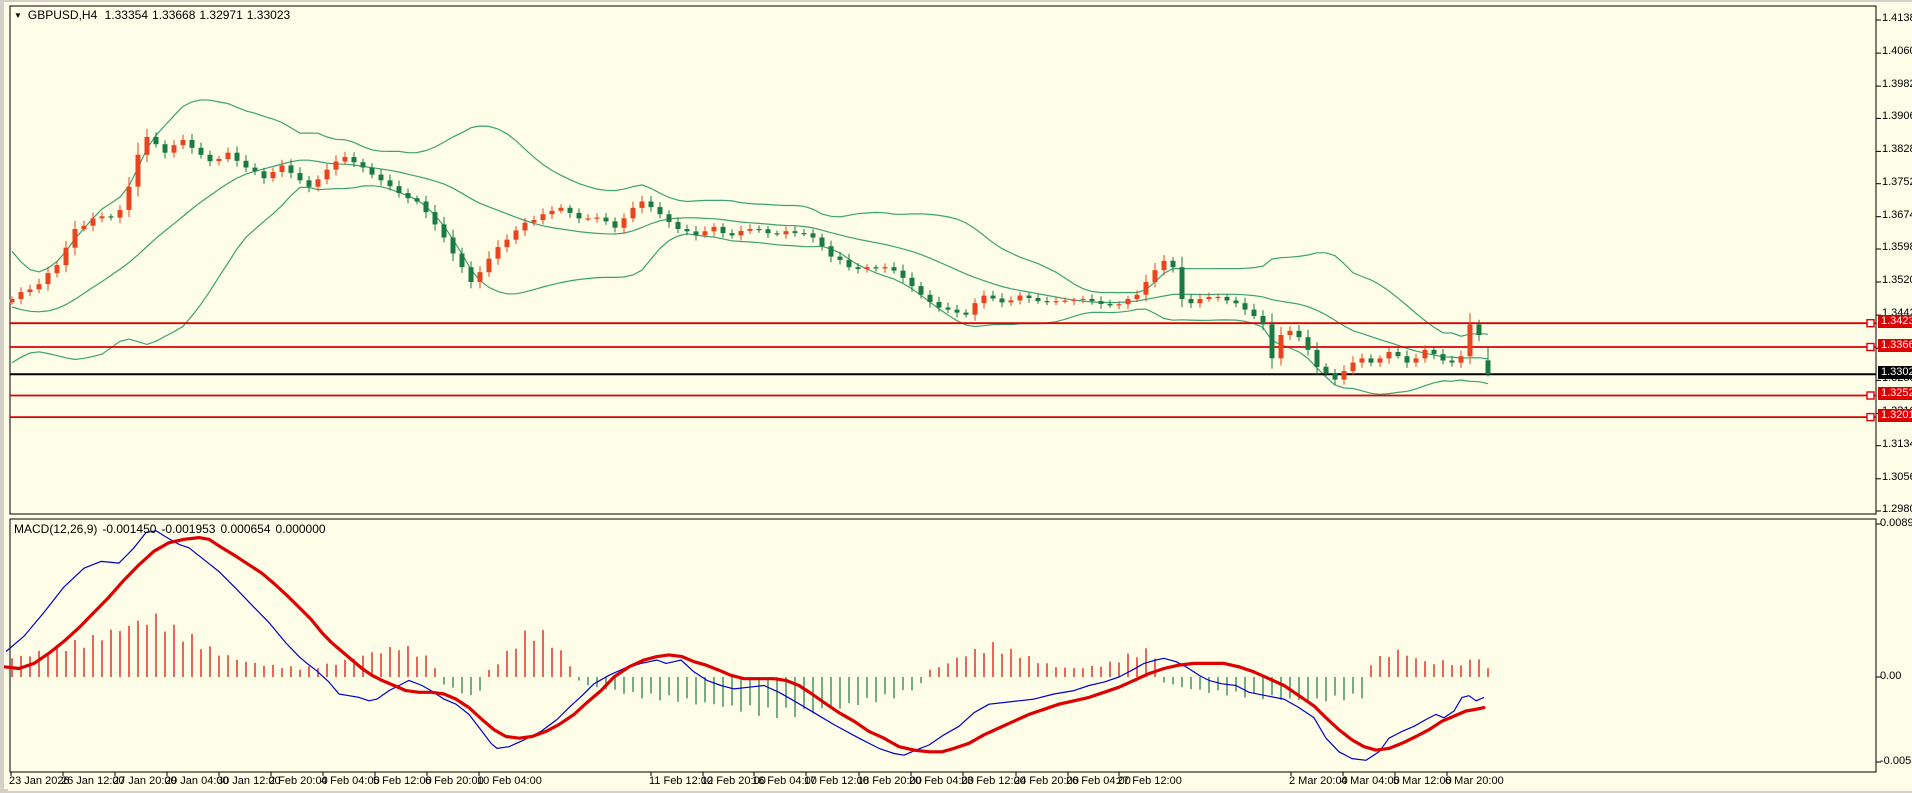 This screenshot has width=1912, height=793. Describe the element at coordinates (1046, 781) in the screenshot. I see `time-tick-label: 24 Feb 20:00` at that location.